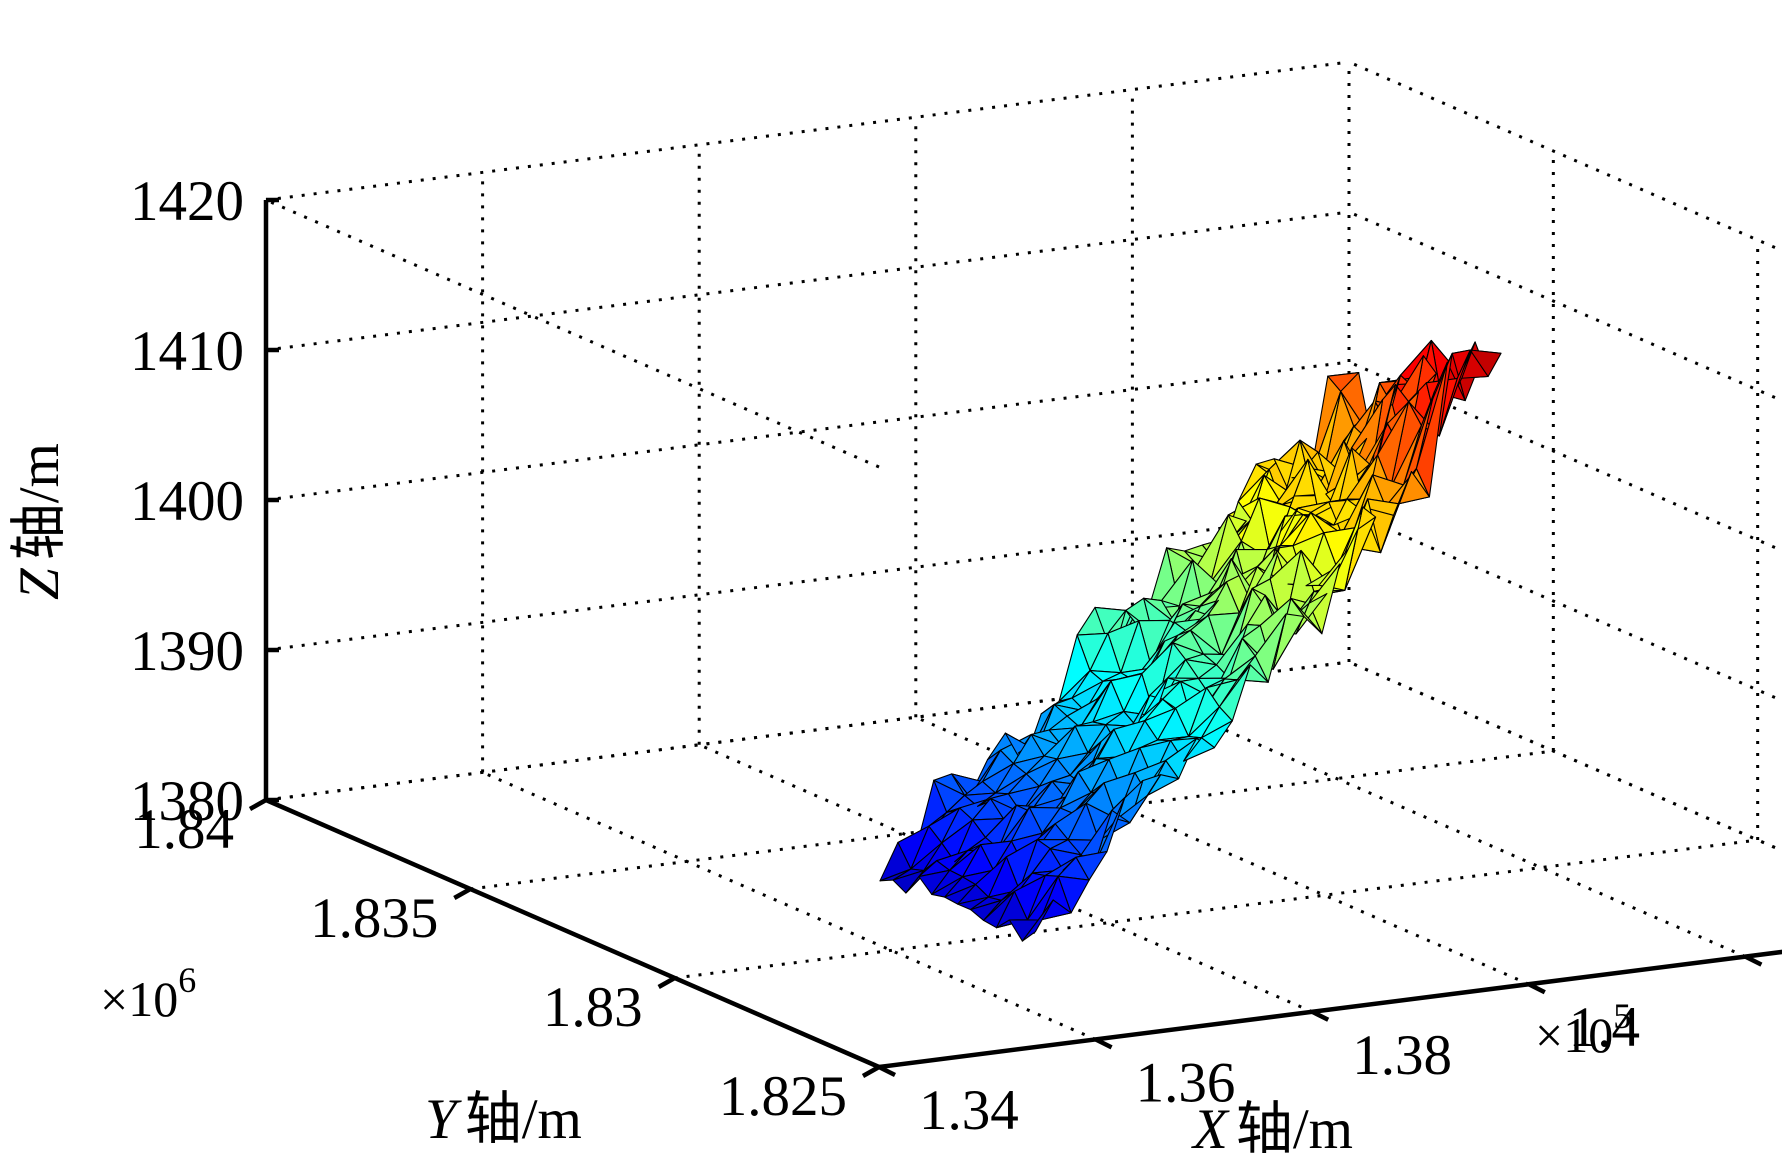 This screenshot has width=1782, height=1158. Describe the element at coordinates (783, 1096) in the screenshot. I see `y-tick-label: 1.825` at that location.